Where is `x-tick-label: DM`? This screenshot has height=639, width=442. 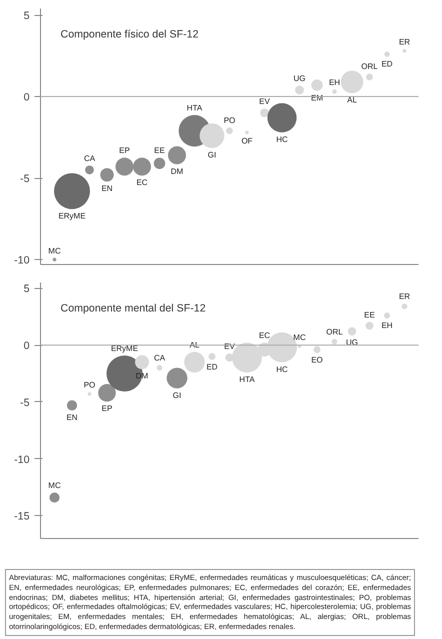
x-tick-label: DM is located at coordinates (177, 171).